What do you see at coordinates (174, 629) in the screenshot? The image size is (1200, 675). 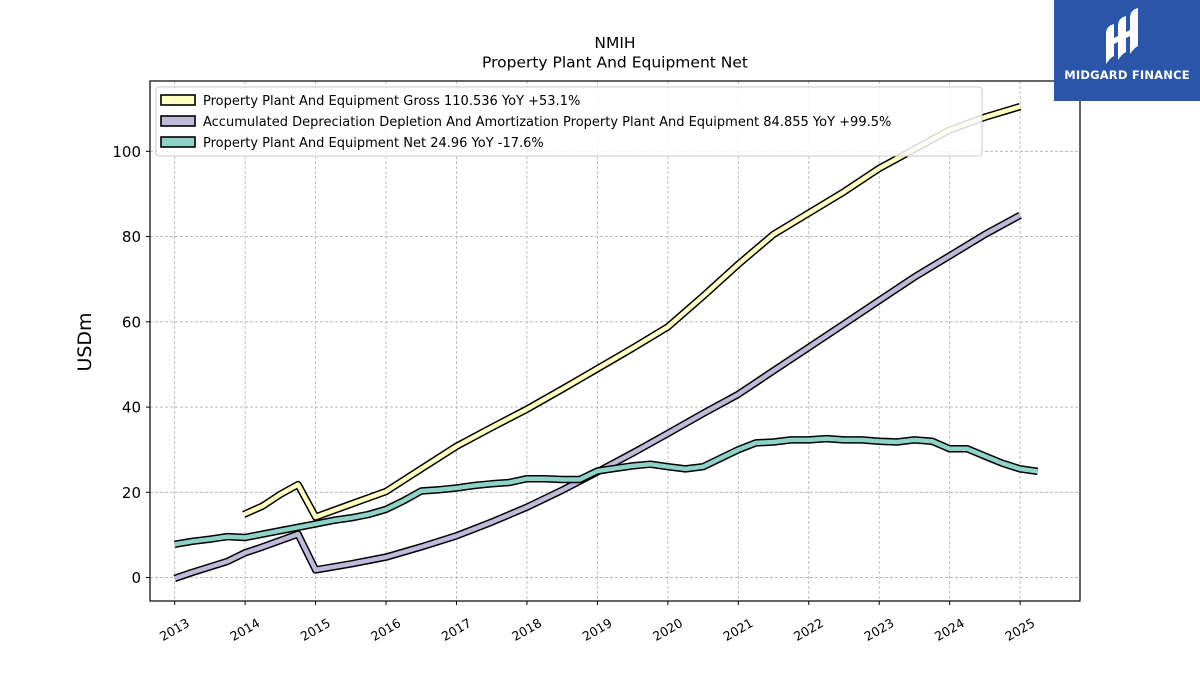 I see `x-tick-label: 2013` at bounding box center [174, 629].